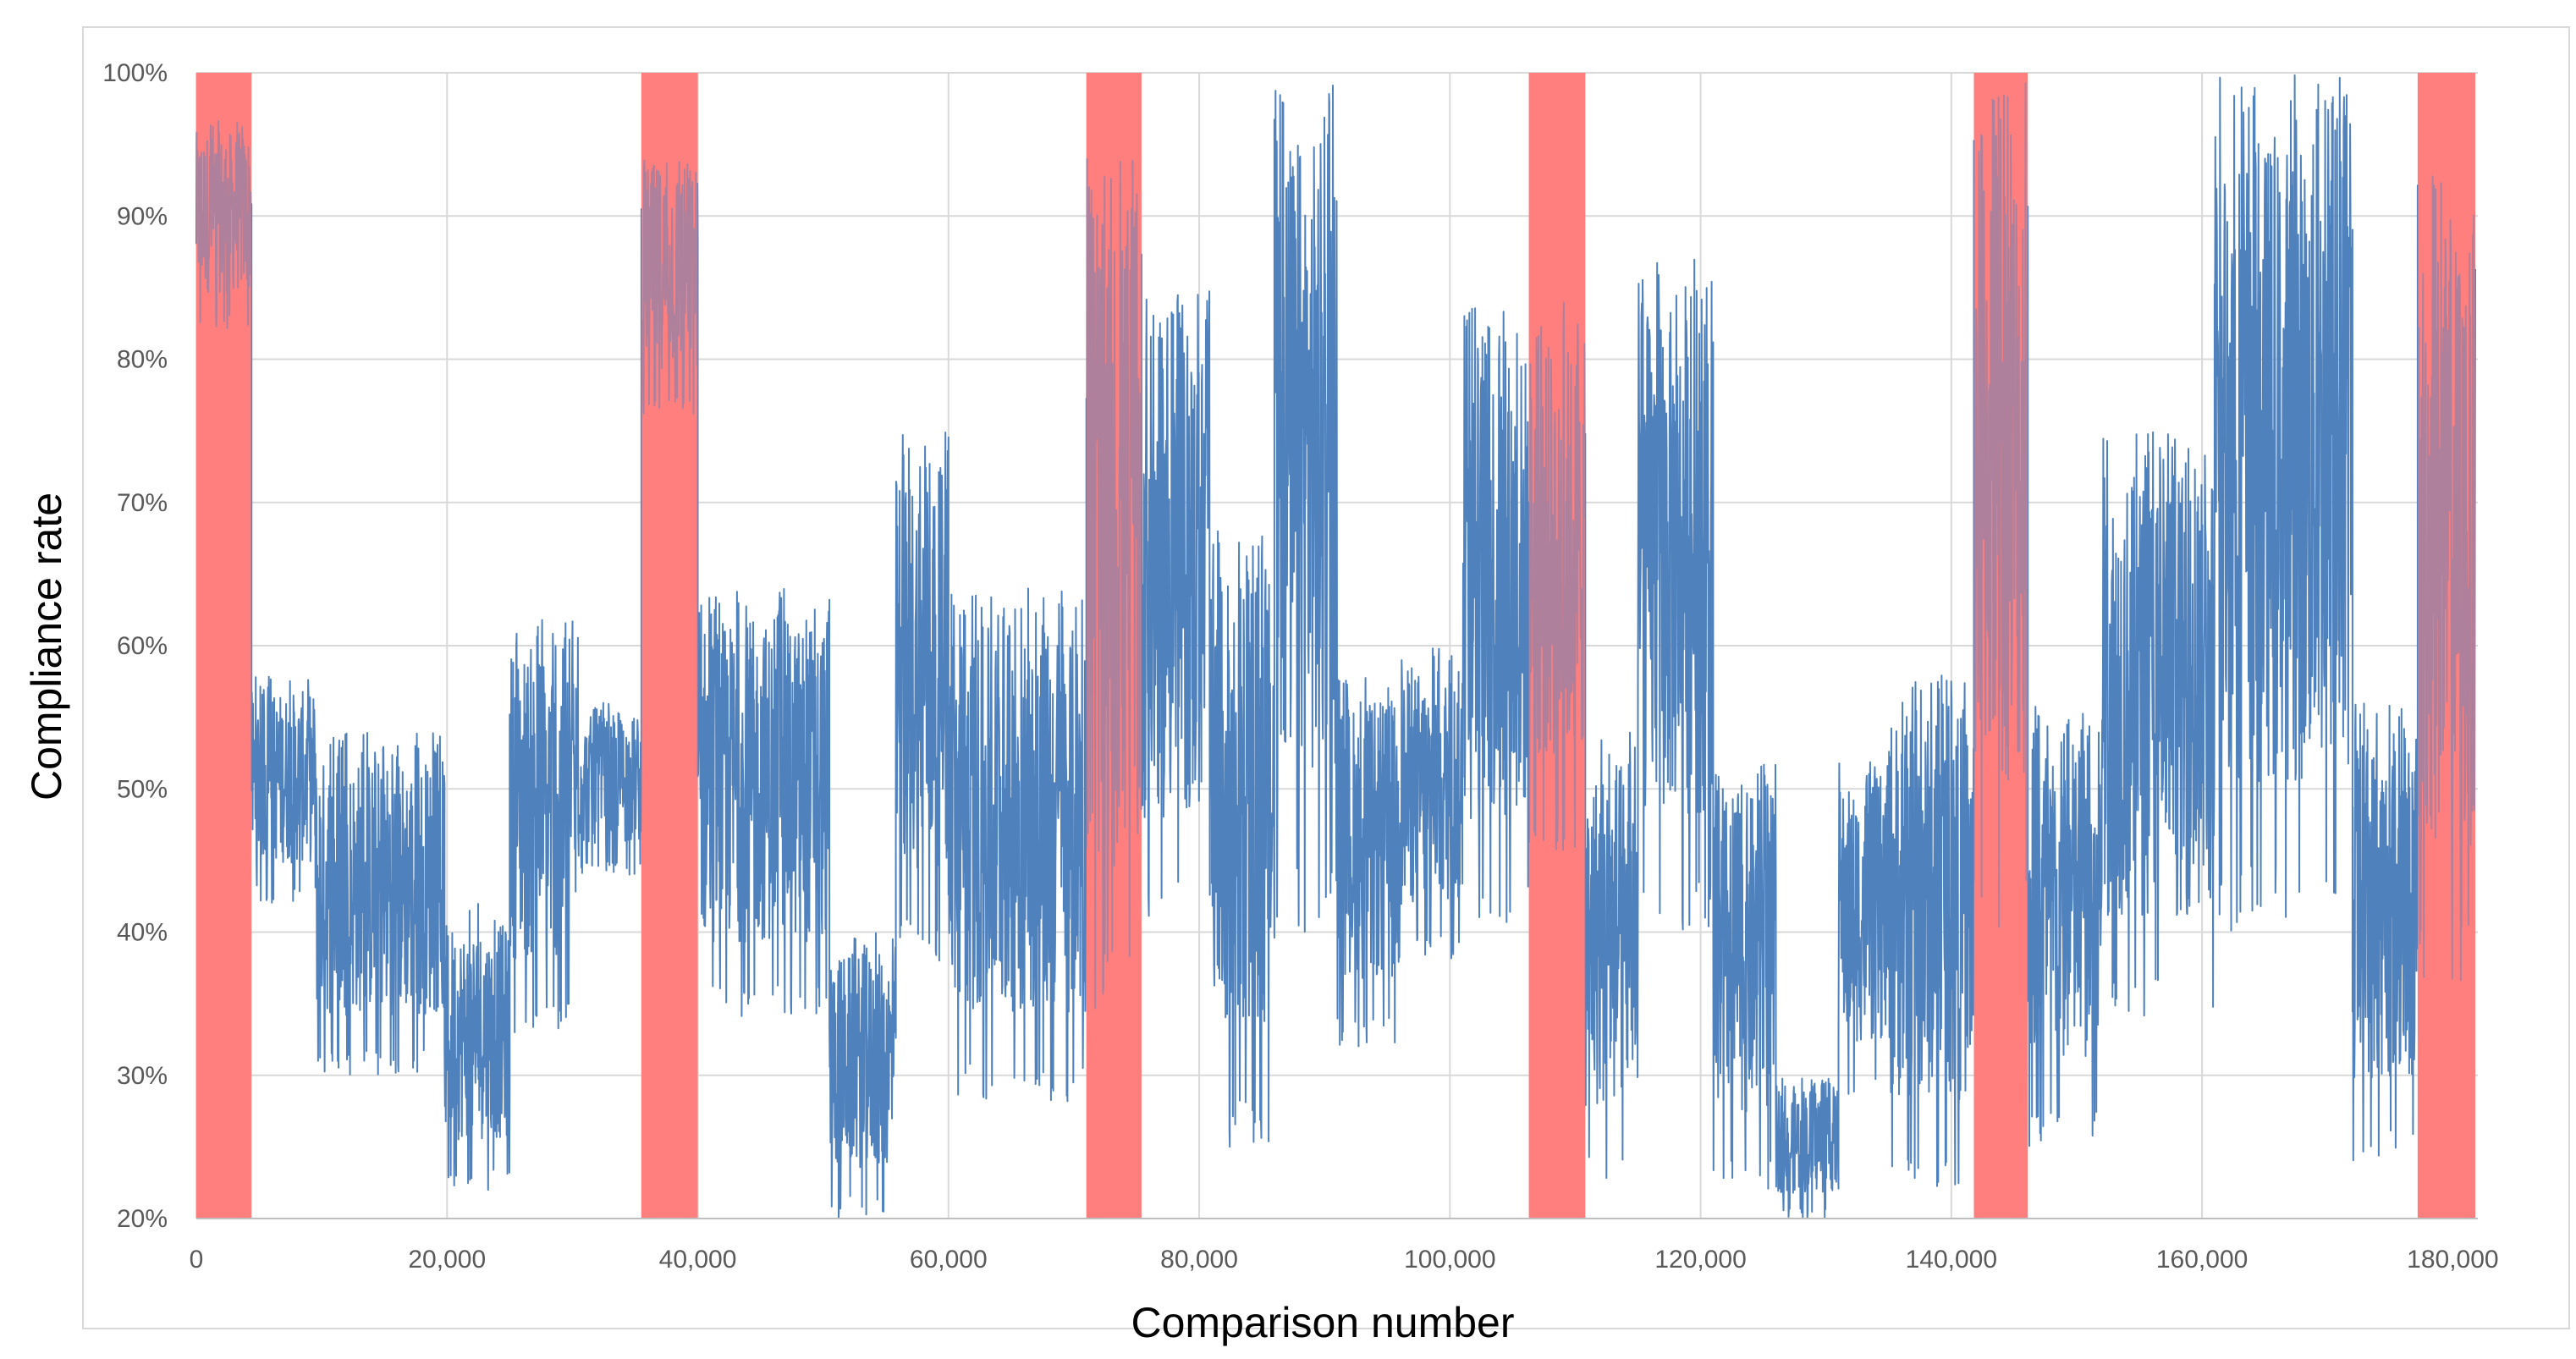 Image resolution: width=2576 pixels, height=1359 pixels. Describe the element at coordinates (2452, 1260) in the screenshot. I see `x-tick-label: 180,000` at that location.